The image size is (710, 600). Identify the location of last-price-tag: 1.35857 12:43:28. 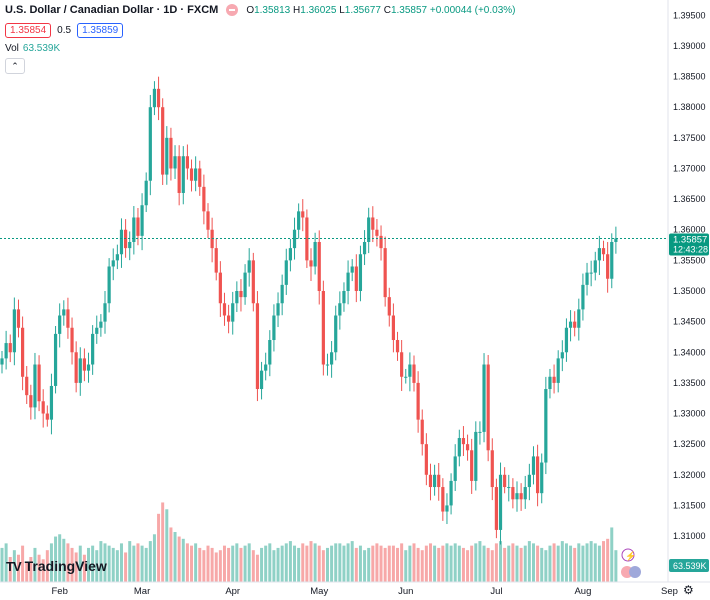
(689, 244).